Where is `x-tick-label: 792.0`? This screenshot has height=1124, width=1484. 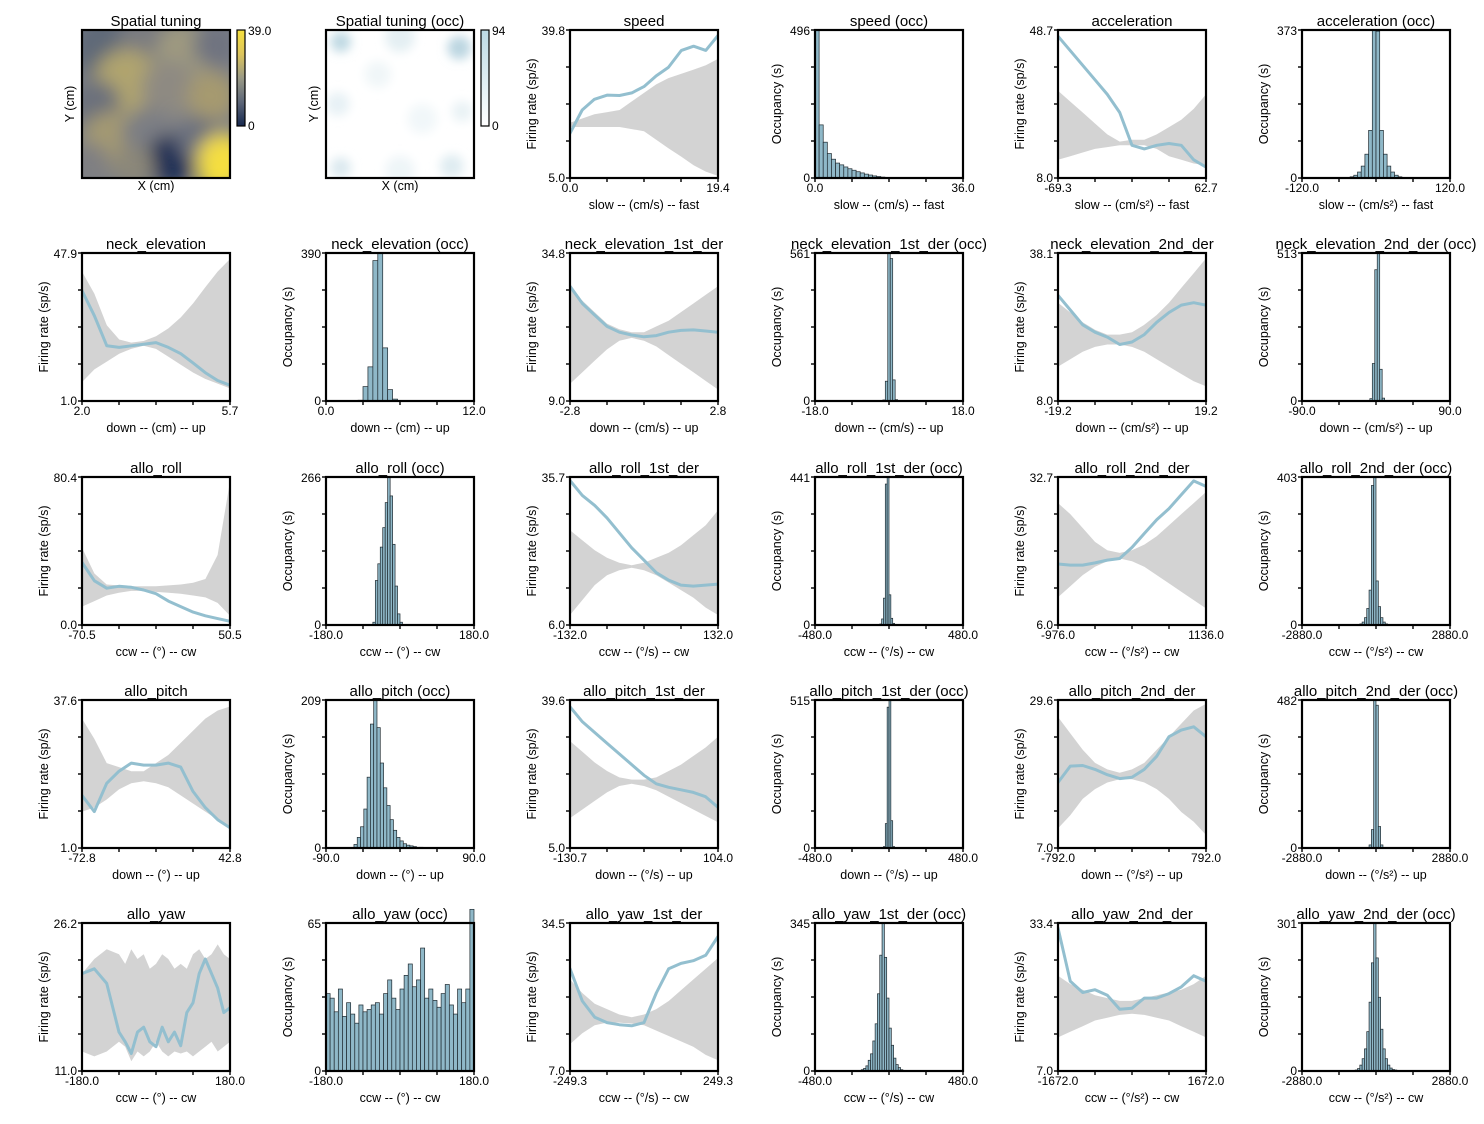 x-tick-label: 792.0 is located at coordinates (1206, 858).